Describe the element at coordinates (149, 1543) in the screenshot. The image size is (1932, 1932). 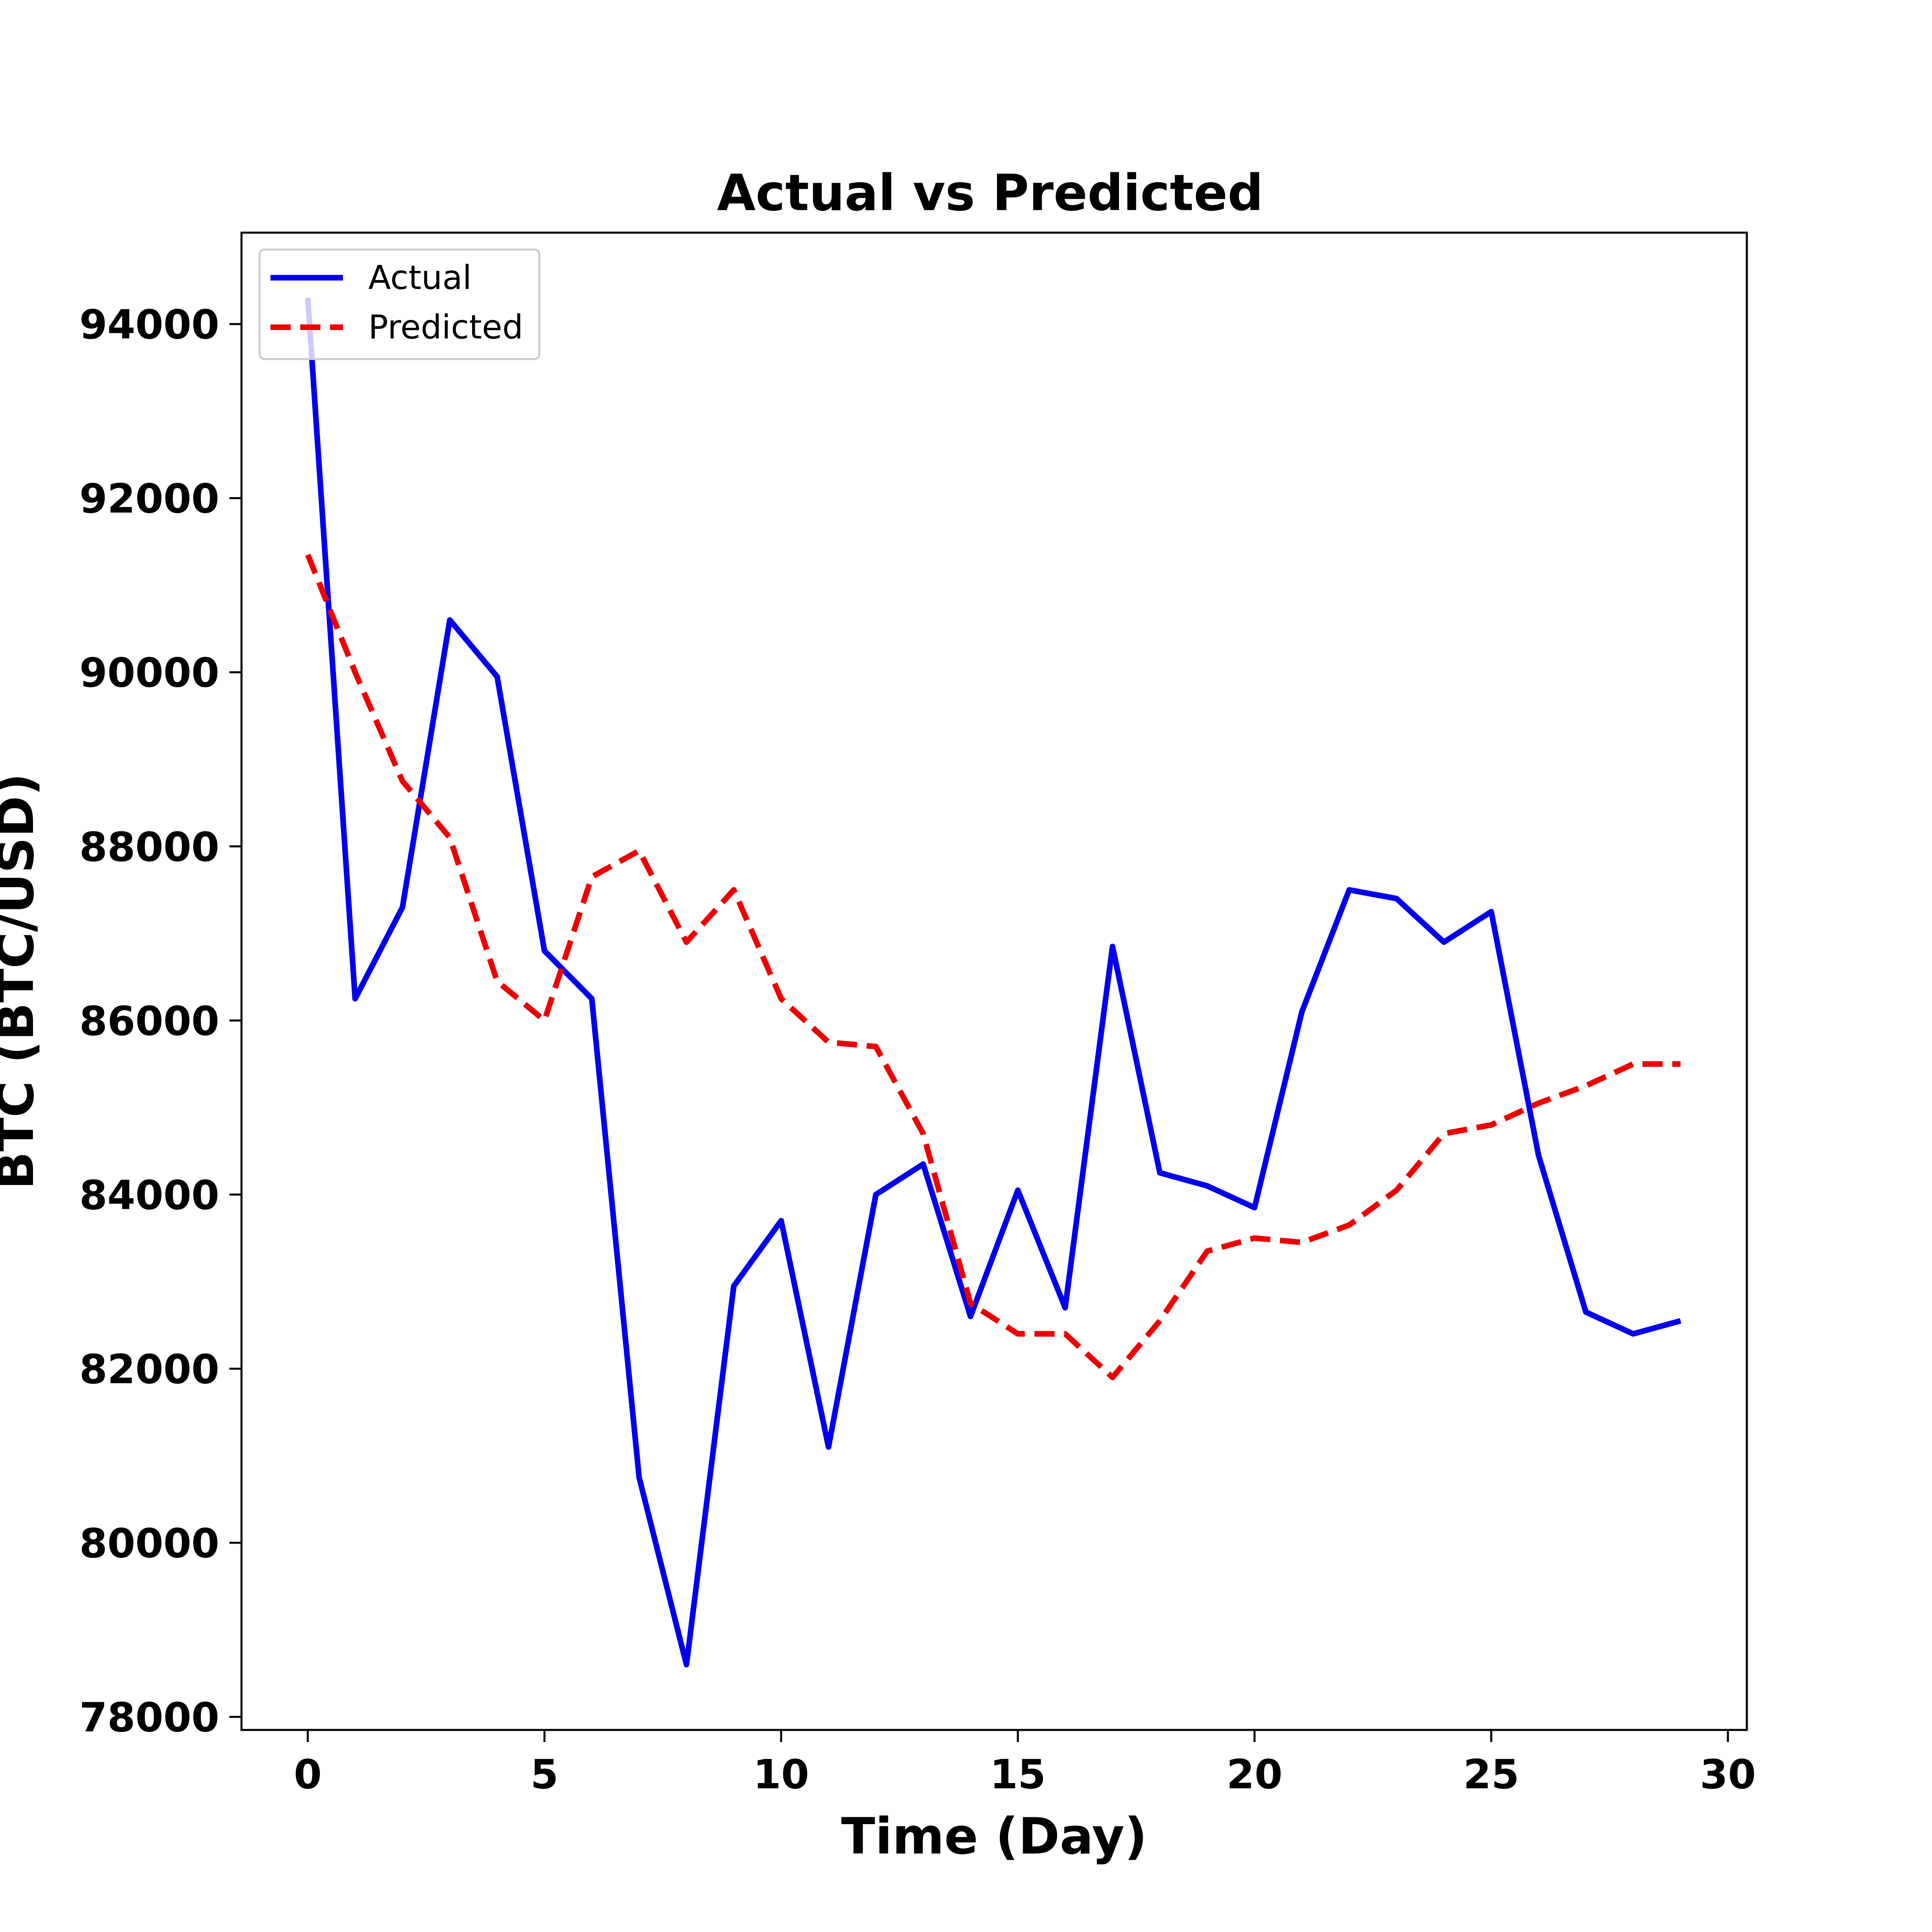
I see `y-tick-label: 80000` at that location.